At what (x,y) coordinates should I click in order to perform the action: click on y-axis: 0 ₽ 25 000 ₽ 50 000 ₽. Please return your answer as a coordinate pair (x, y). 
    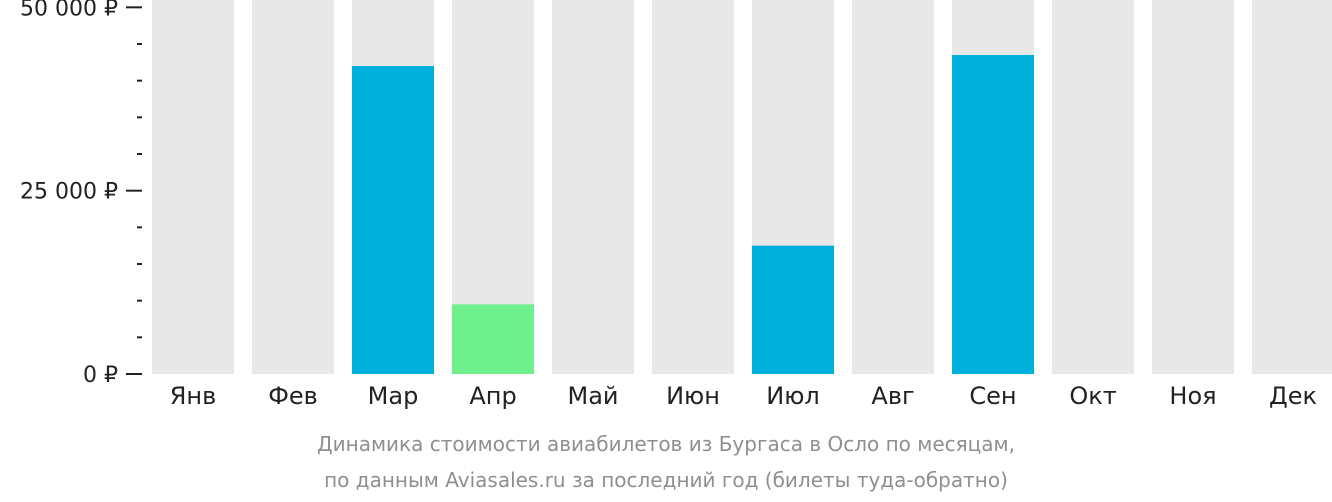
    Looking at the image, I should click on (81, 194).